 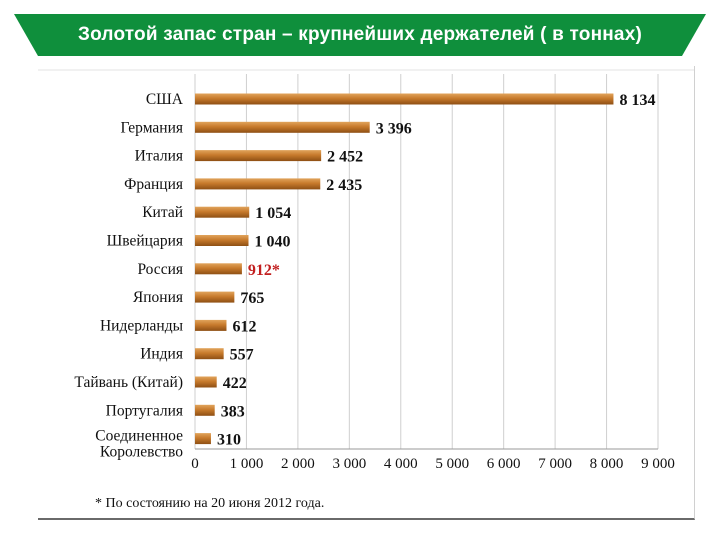 What do you see at coordinates (244, 326) in the screenshot?
I see `value-label: 612` at bounding box center [244, 326].